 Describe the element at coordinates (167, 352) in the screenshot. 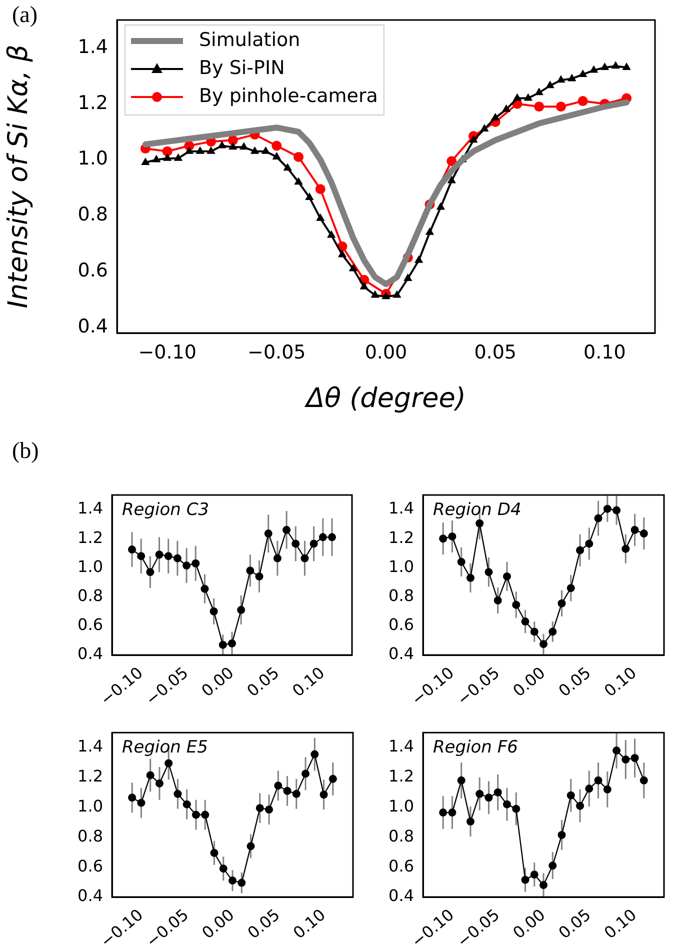

I see `x-tick-label: −0.10` at that location.